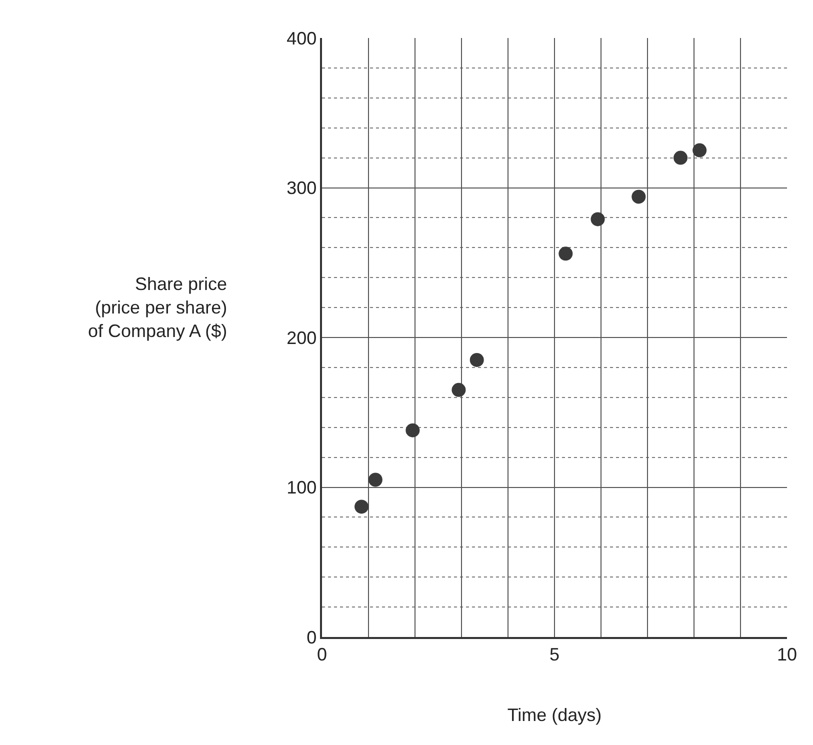 The height and width of the screenshot is (745, 813). Describe the element at coordinates (301, 338) in the screenshot. I see `y-tick-label: 200` at that location.